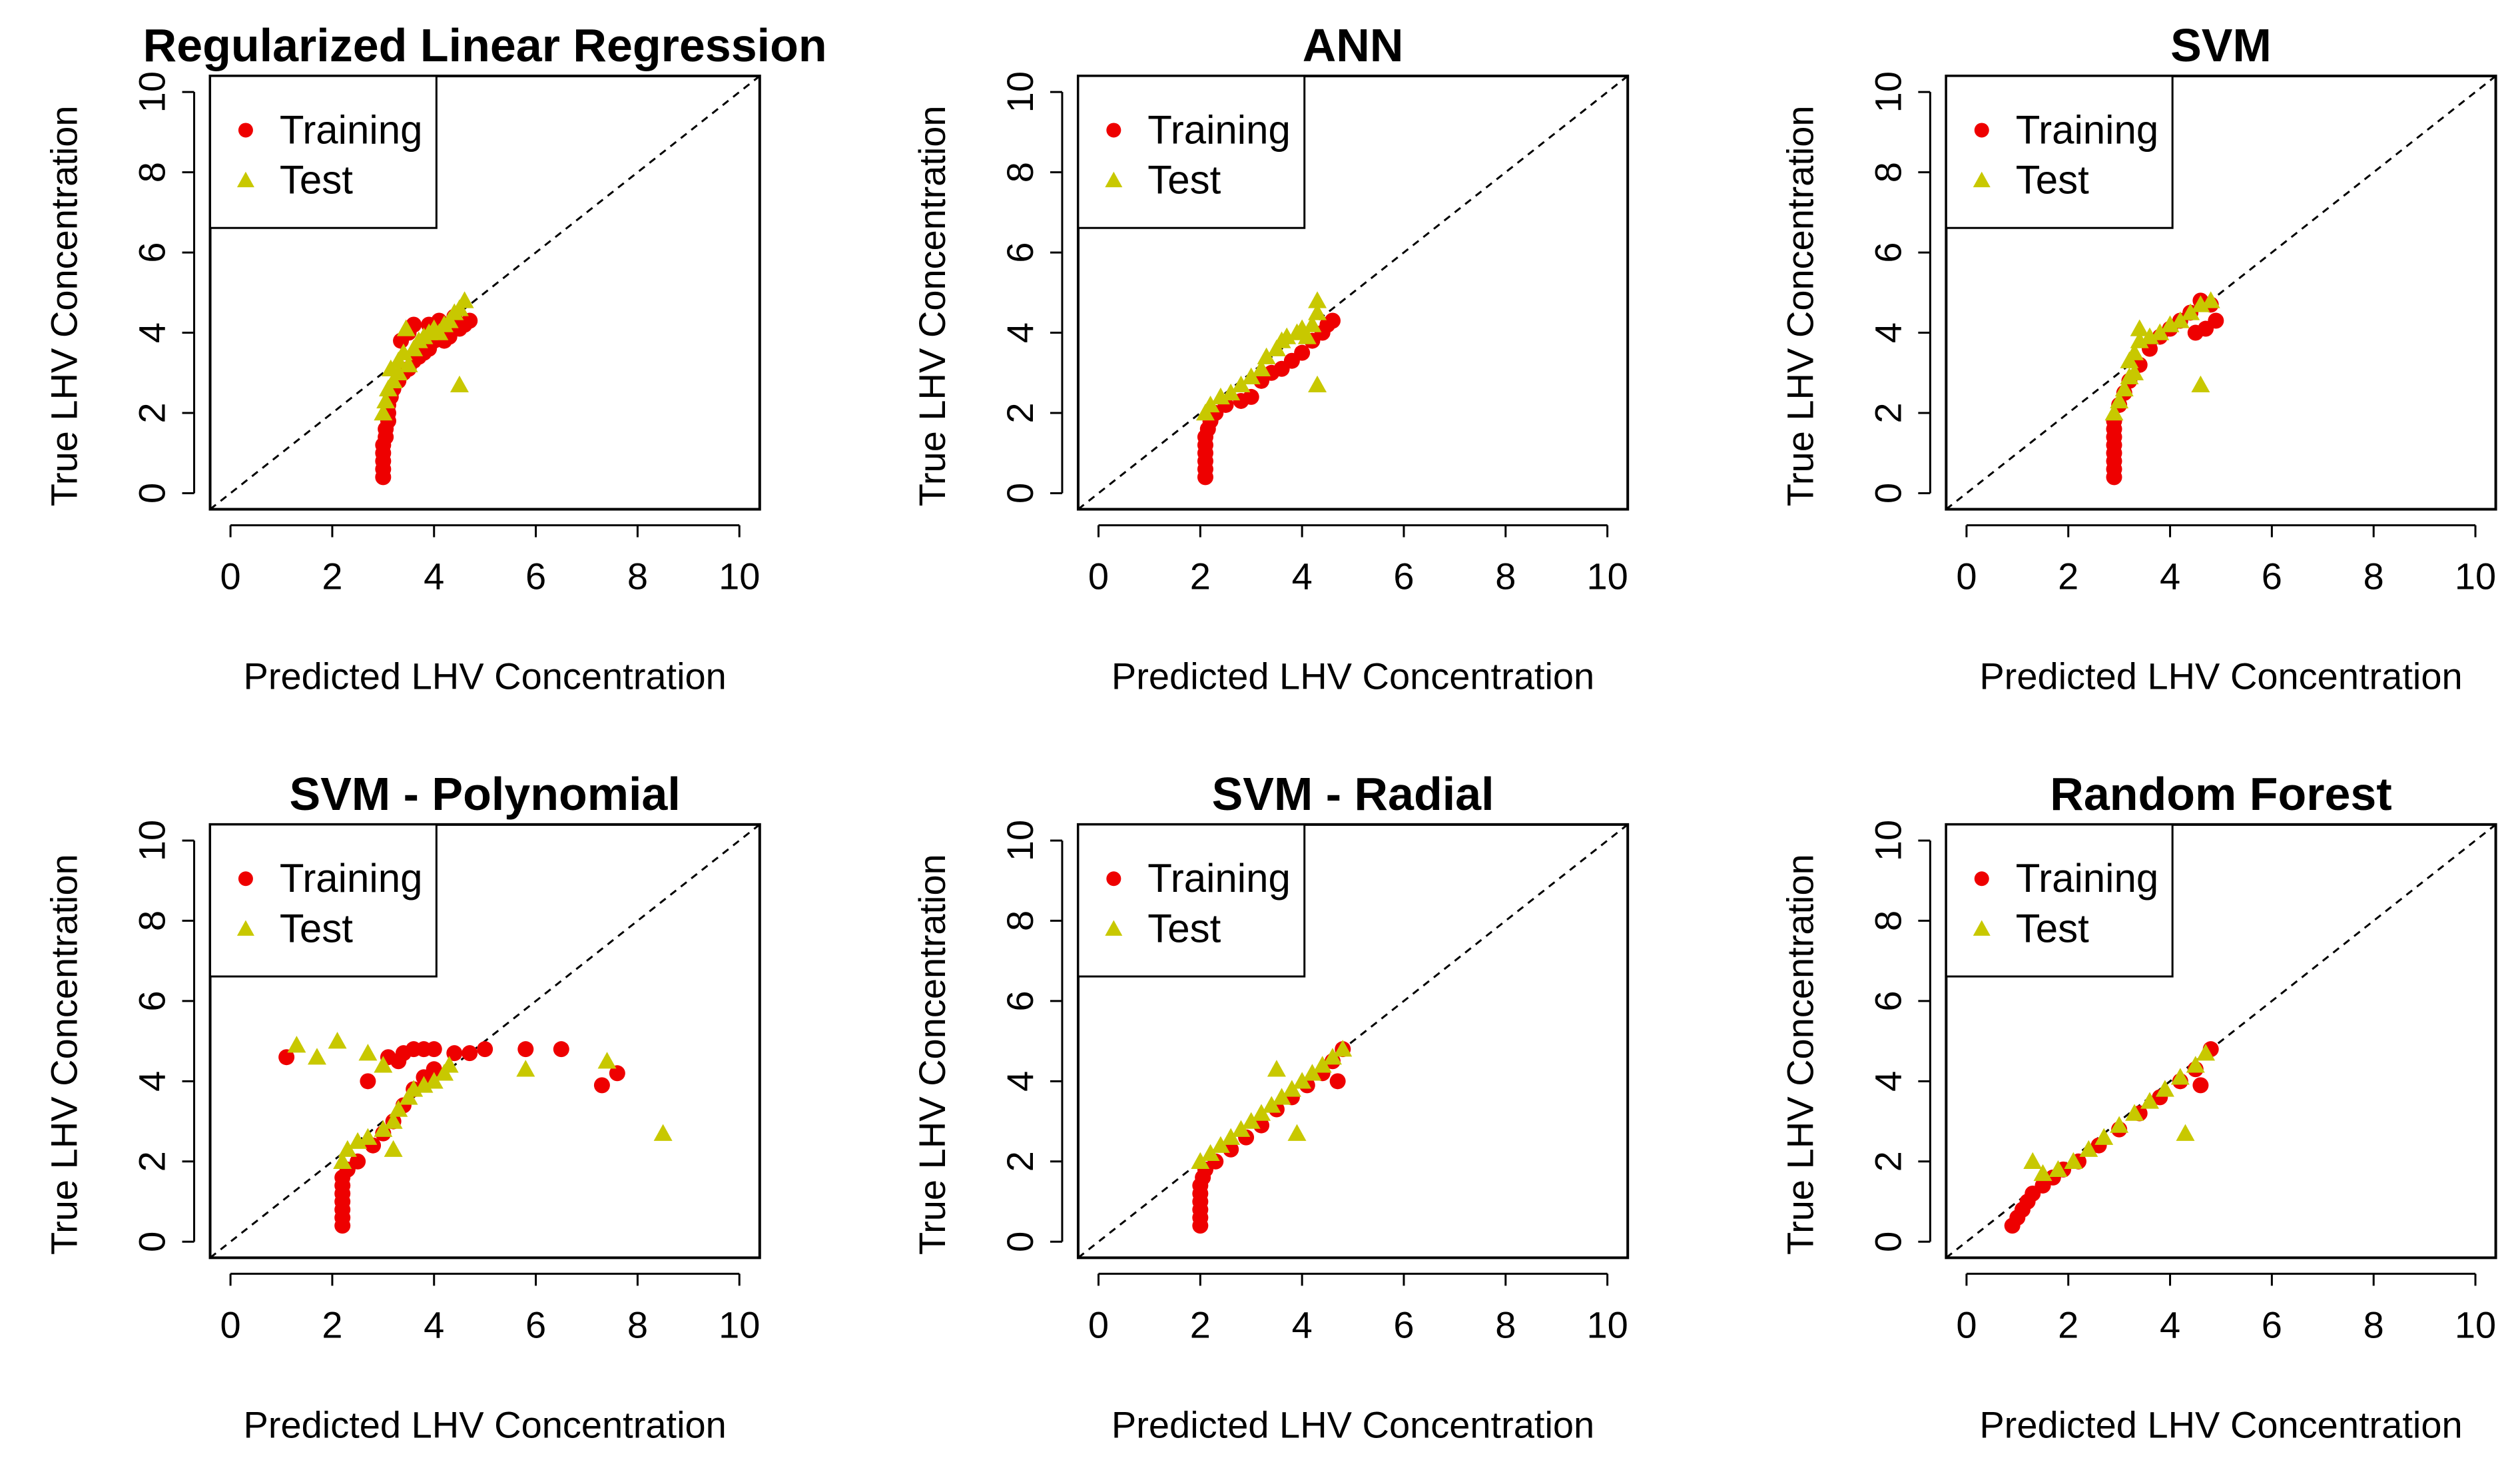  What do you see at coordinates (1020, 841) in the screenshot?
I see `y-tick-label: 10` at bounding box center [1020, 841].